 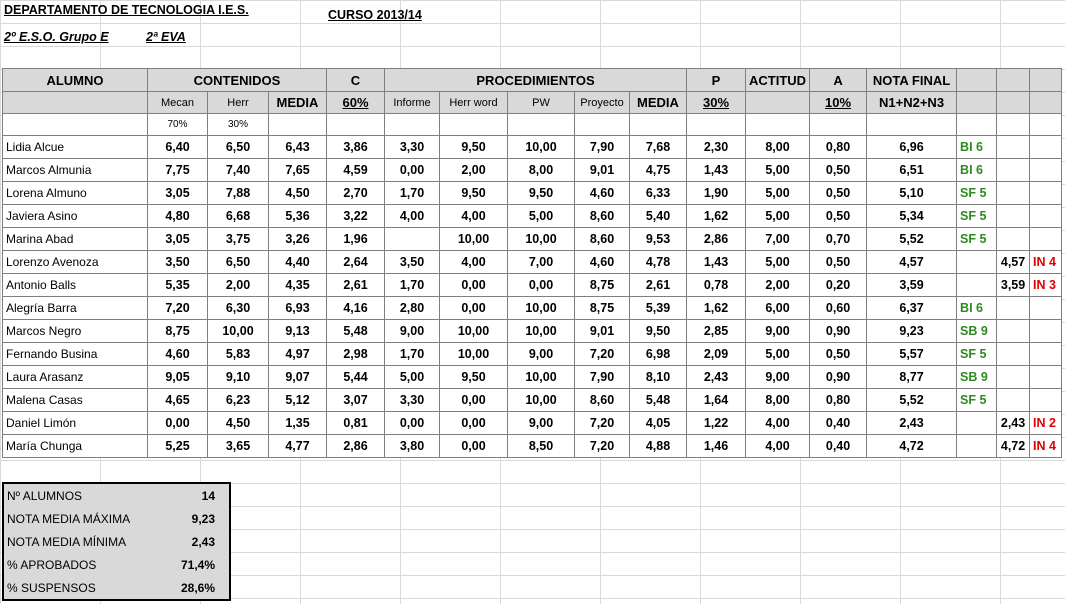 I want to click on cell-c: 4,16, so click(x=355, y=308).